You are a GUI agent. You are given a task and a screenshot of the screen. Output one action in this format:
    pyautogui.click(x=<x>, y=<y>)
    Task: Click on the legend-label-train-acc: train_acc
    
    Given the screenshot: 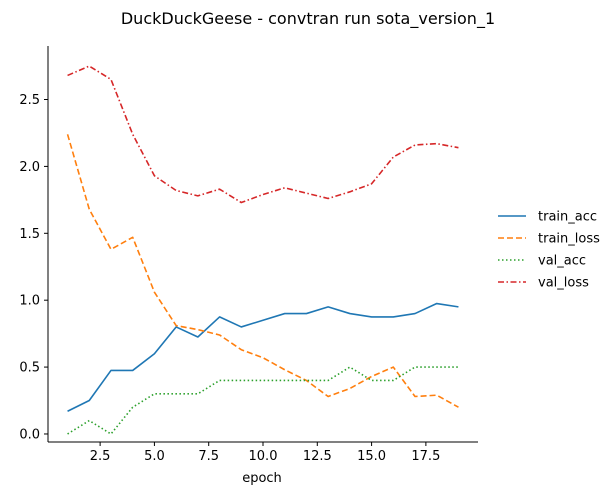 What is the action you would take?
    pyautogui.click(x=567, y=217)
    